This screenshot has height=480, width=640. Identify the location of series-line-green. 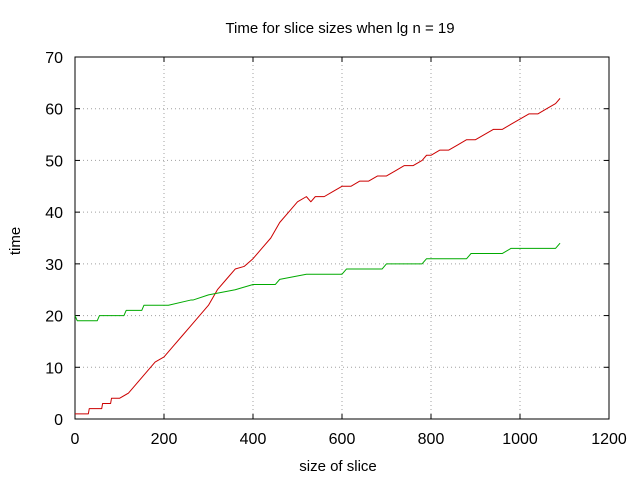
(317, 282).